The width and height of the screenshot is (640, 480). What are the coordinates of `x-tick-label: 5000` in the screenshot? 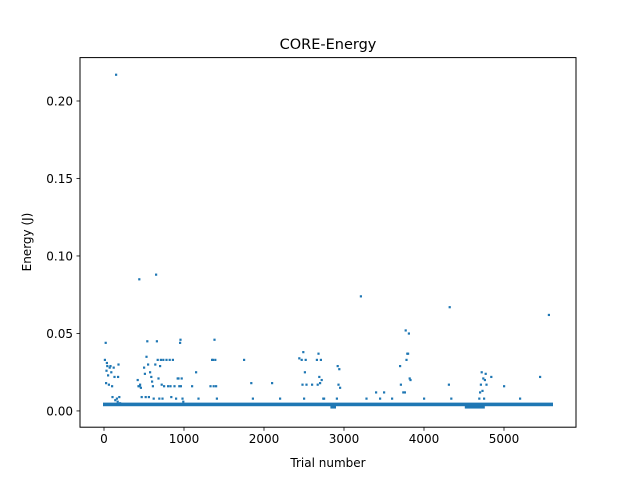 It's located at (504, 439).